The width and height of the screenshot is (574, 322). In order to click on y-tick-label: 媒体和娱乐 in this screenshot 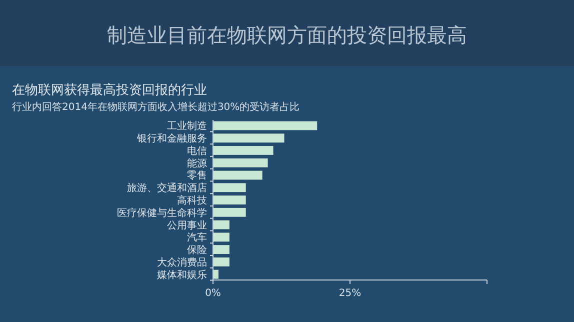, I will do `click(182, 274)`.